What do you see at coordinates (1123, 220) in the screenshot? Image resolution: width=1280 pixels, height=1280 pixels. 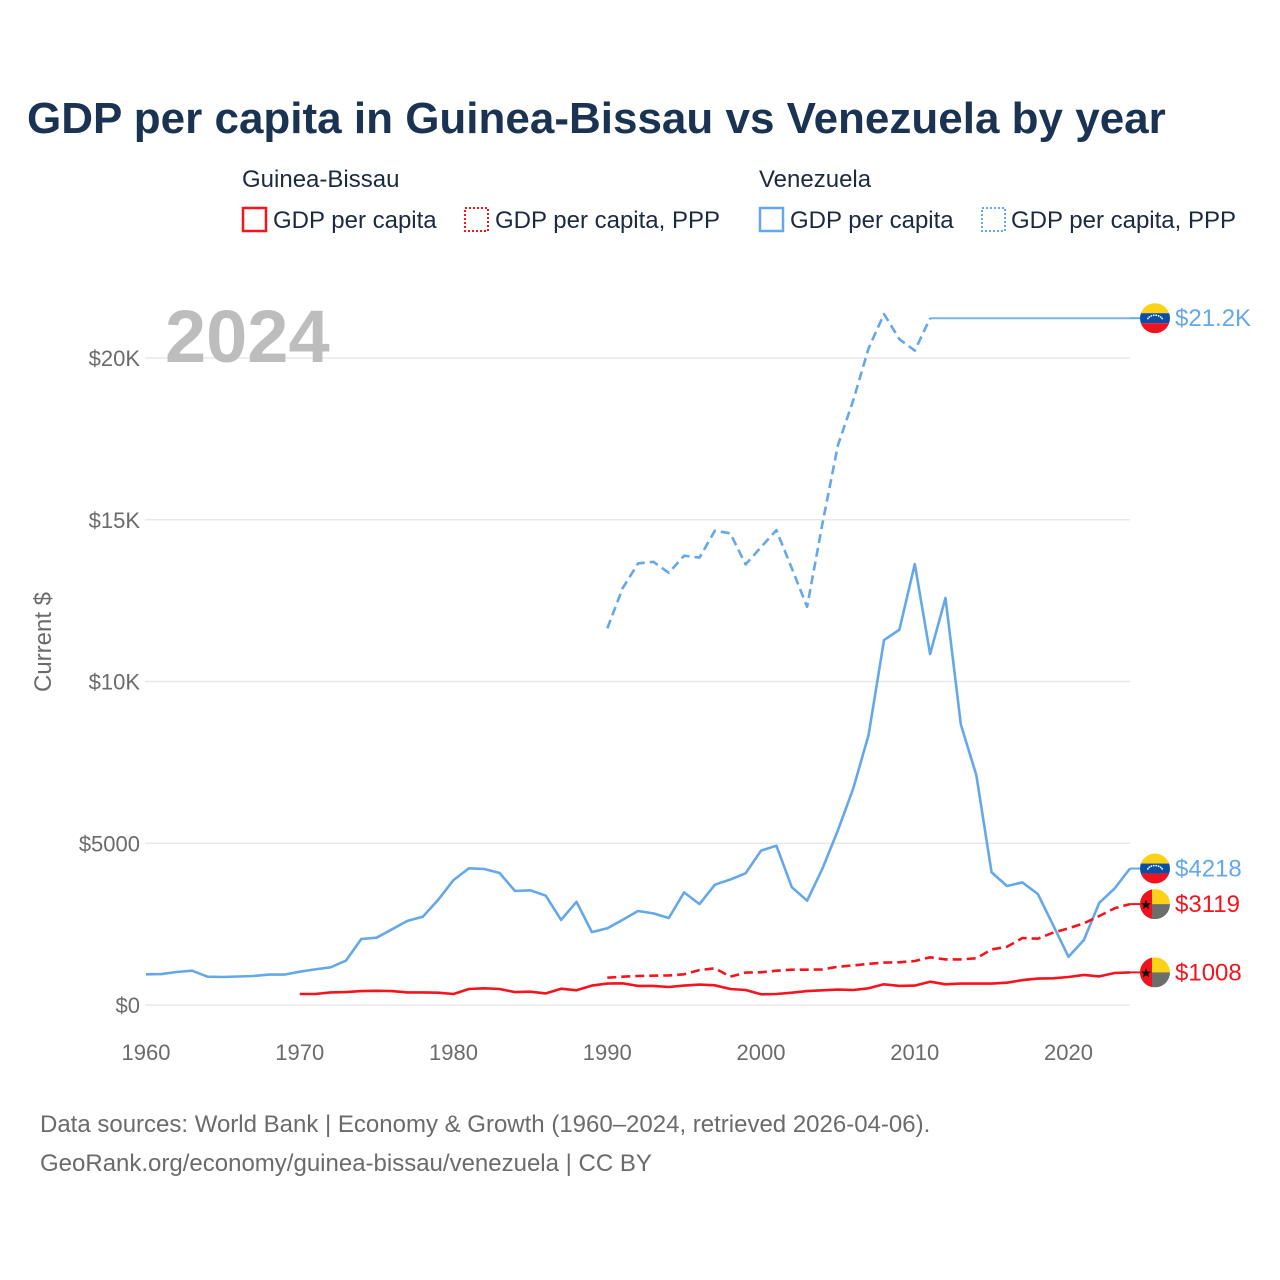 I see `legend-item-ve-ppp: GDP per capita, PPP` at bounding box center [1123, 220].